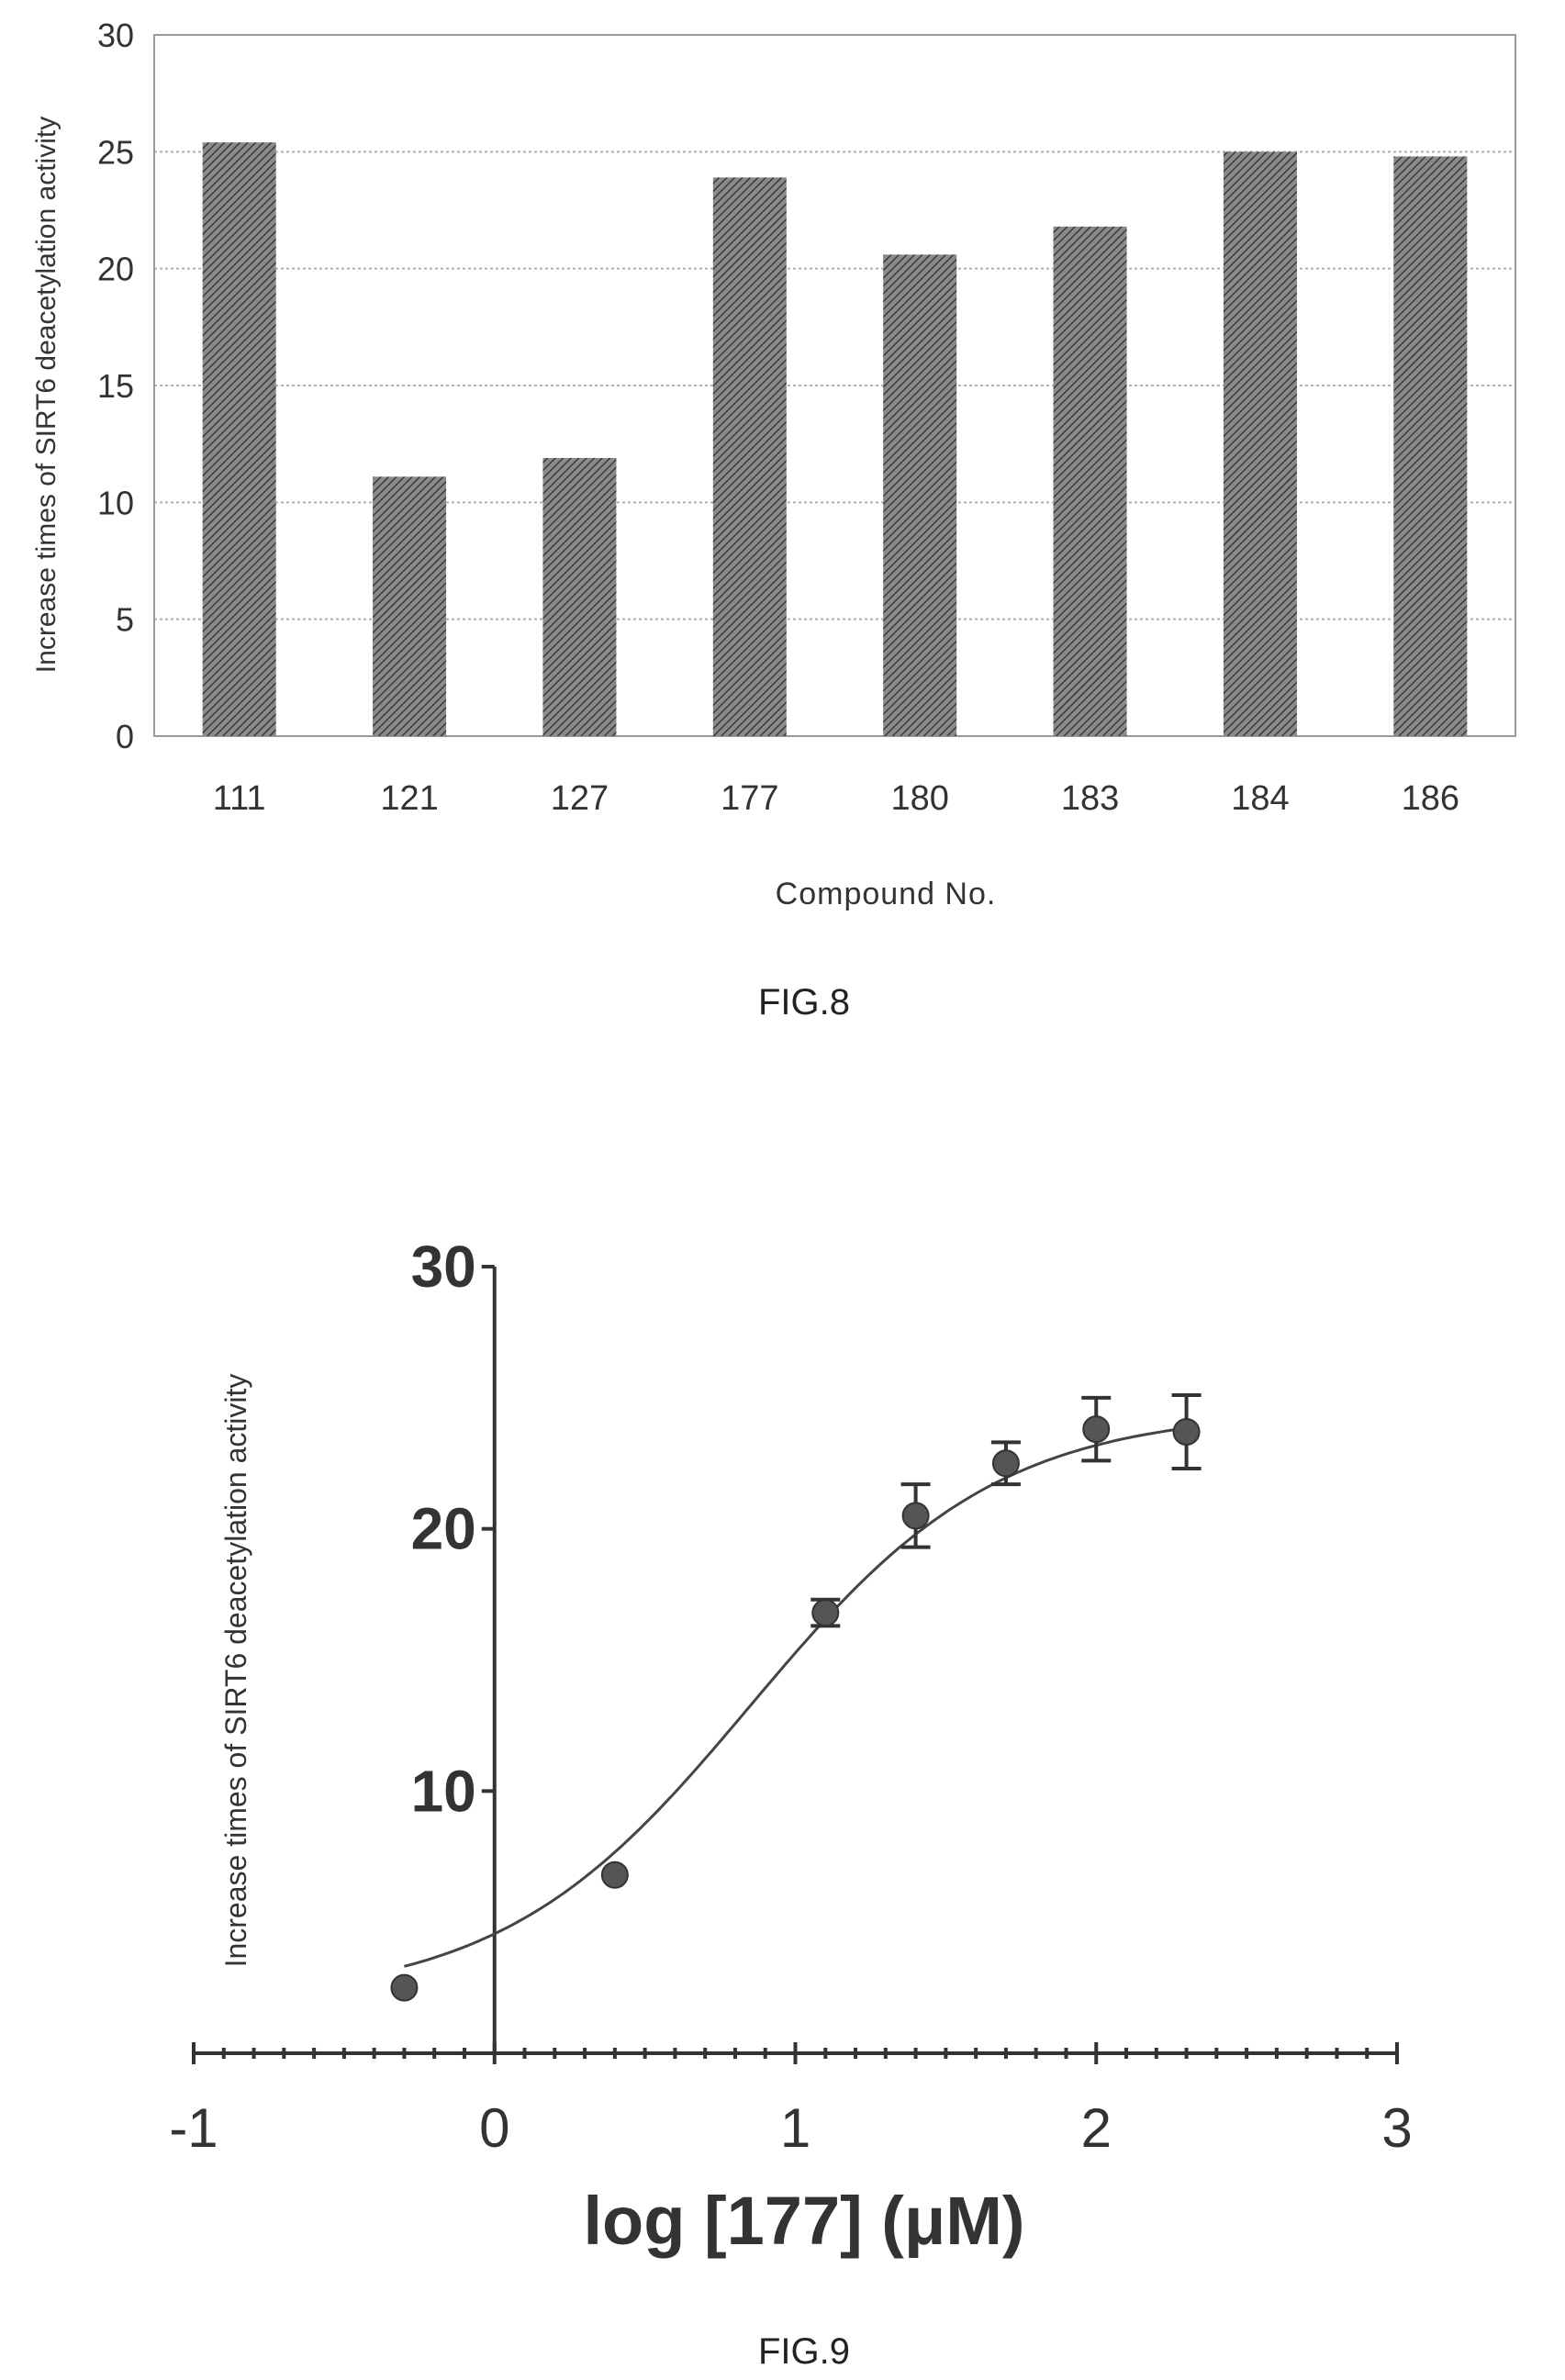 The width and height of the screenshot is (1565, 2380). Describe the element at coordinates (1430, 798) in the screenshot. I see `fig8-x-tick-label: 186` at that location.